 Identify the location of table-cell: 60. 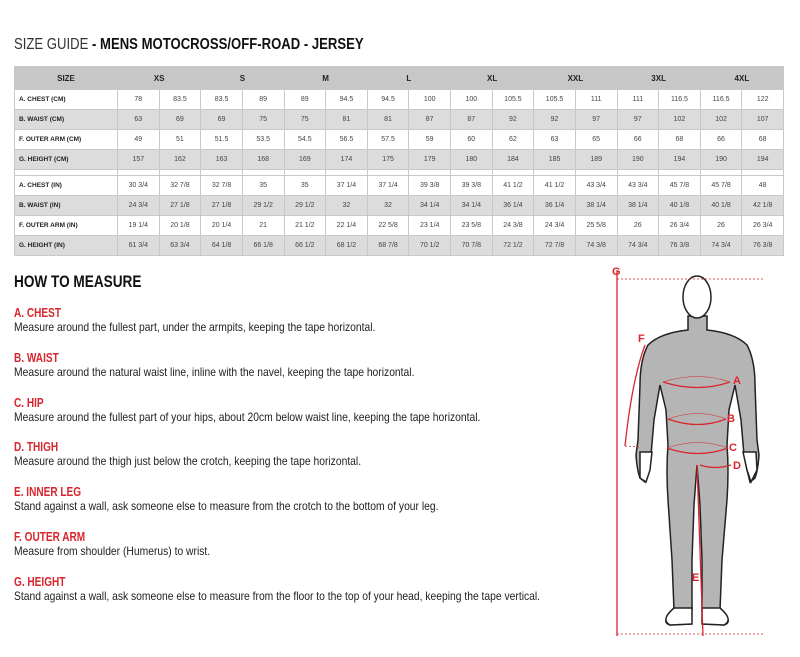
(471, 139).